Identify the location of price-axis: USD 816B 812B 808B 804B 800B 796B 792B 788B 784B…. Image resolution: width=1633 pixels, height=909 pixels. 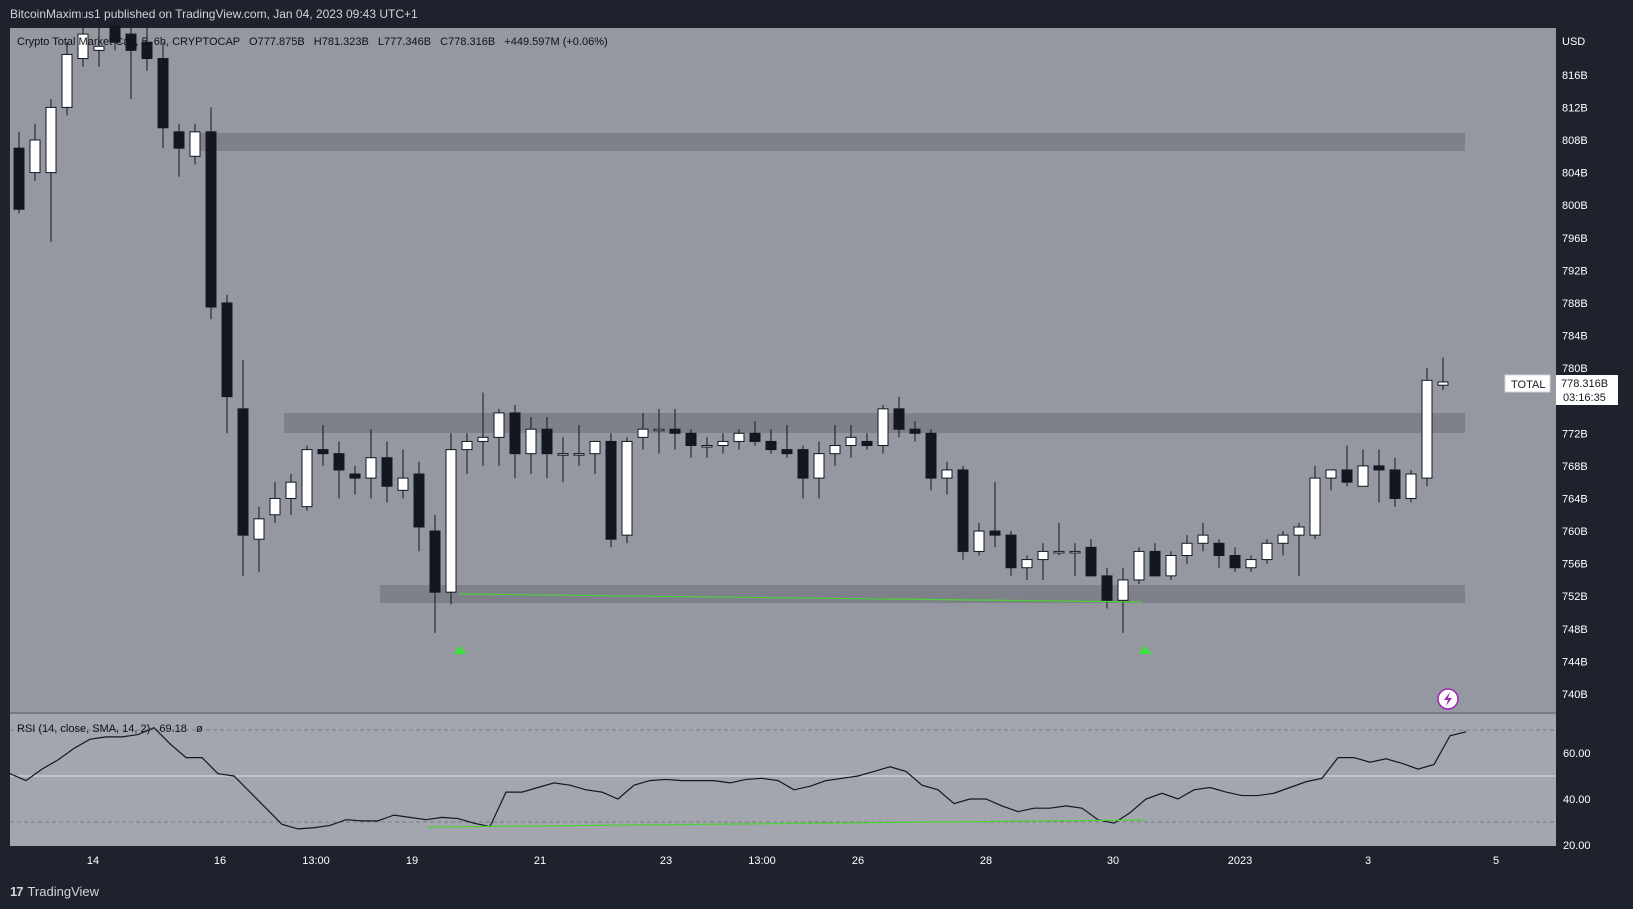
(1594, 371).